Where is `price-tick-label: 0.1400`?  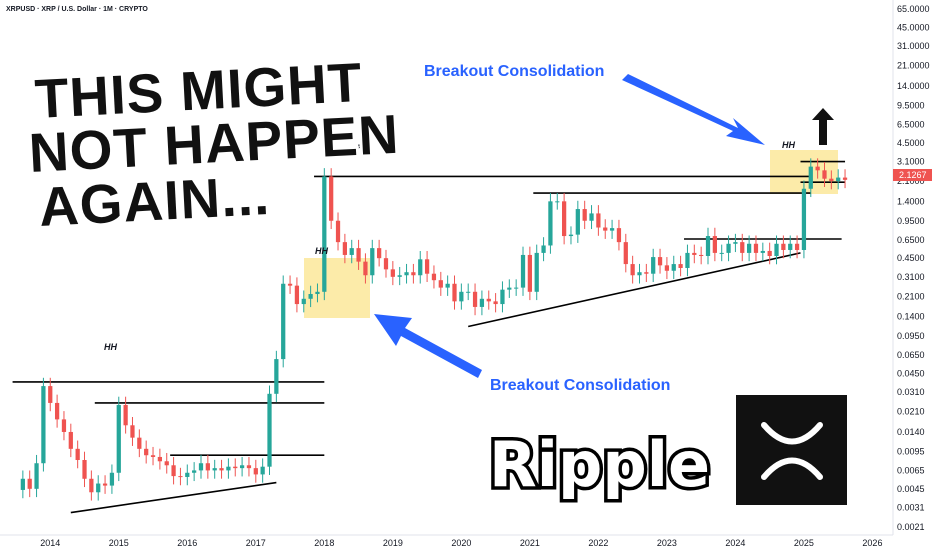 price-tick-label: 0.1400 is located at coordinates (911, 317).